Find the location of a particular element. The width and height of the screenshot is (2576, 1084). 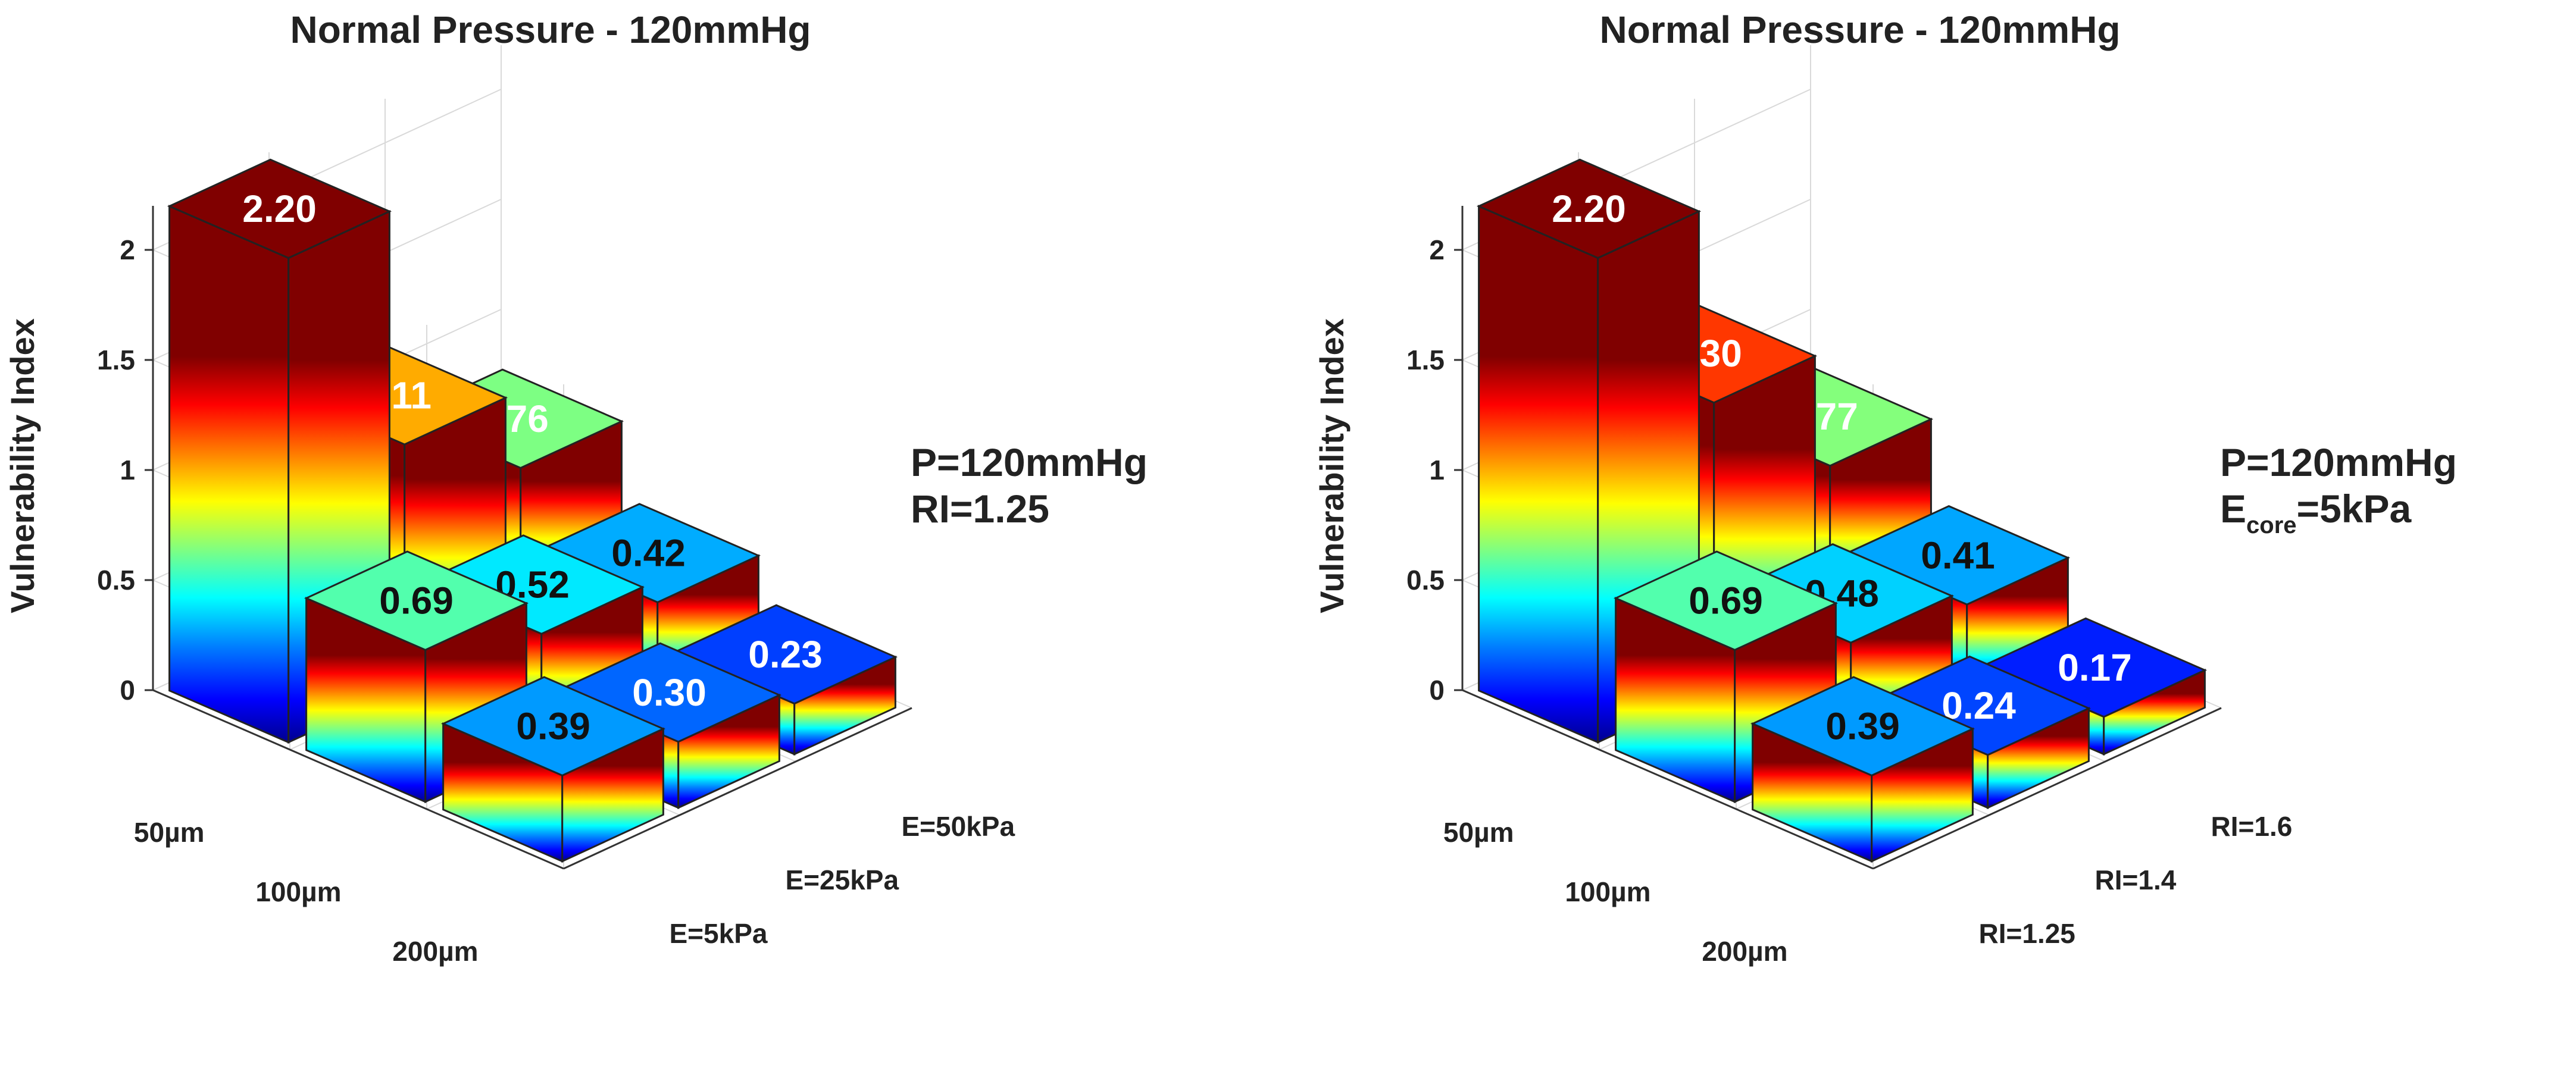

bar-value-label: 0.30 is located at coordinates (669, 692).